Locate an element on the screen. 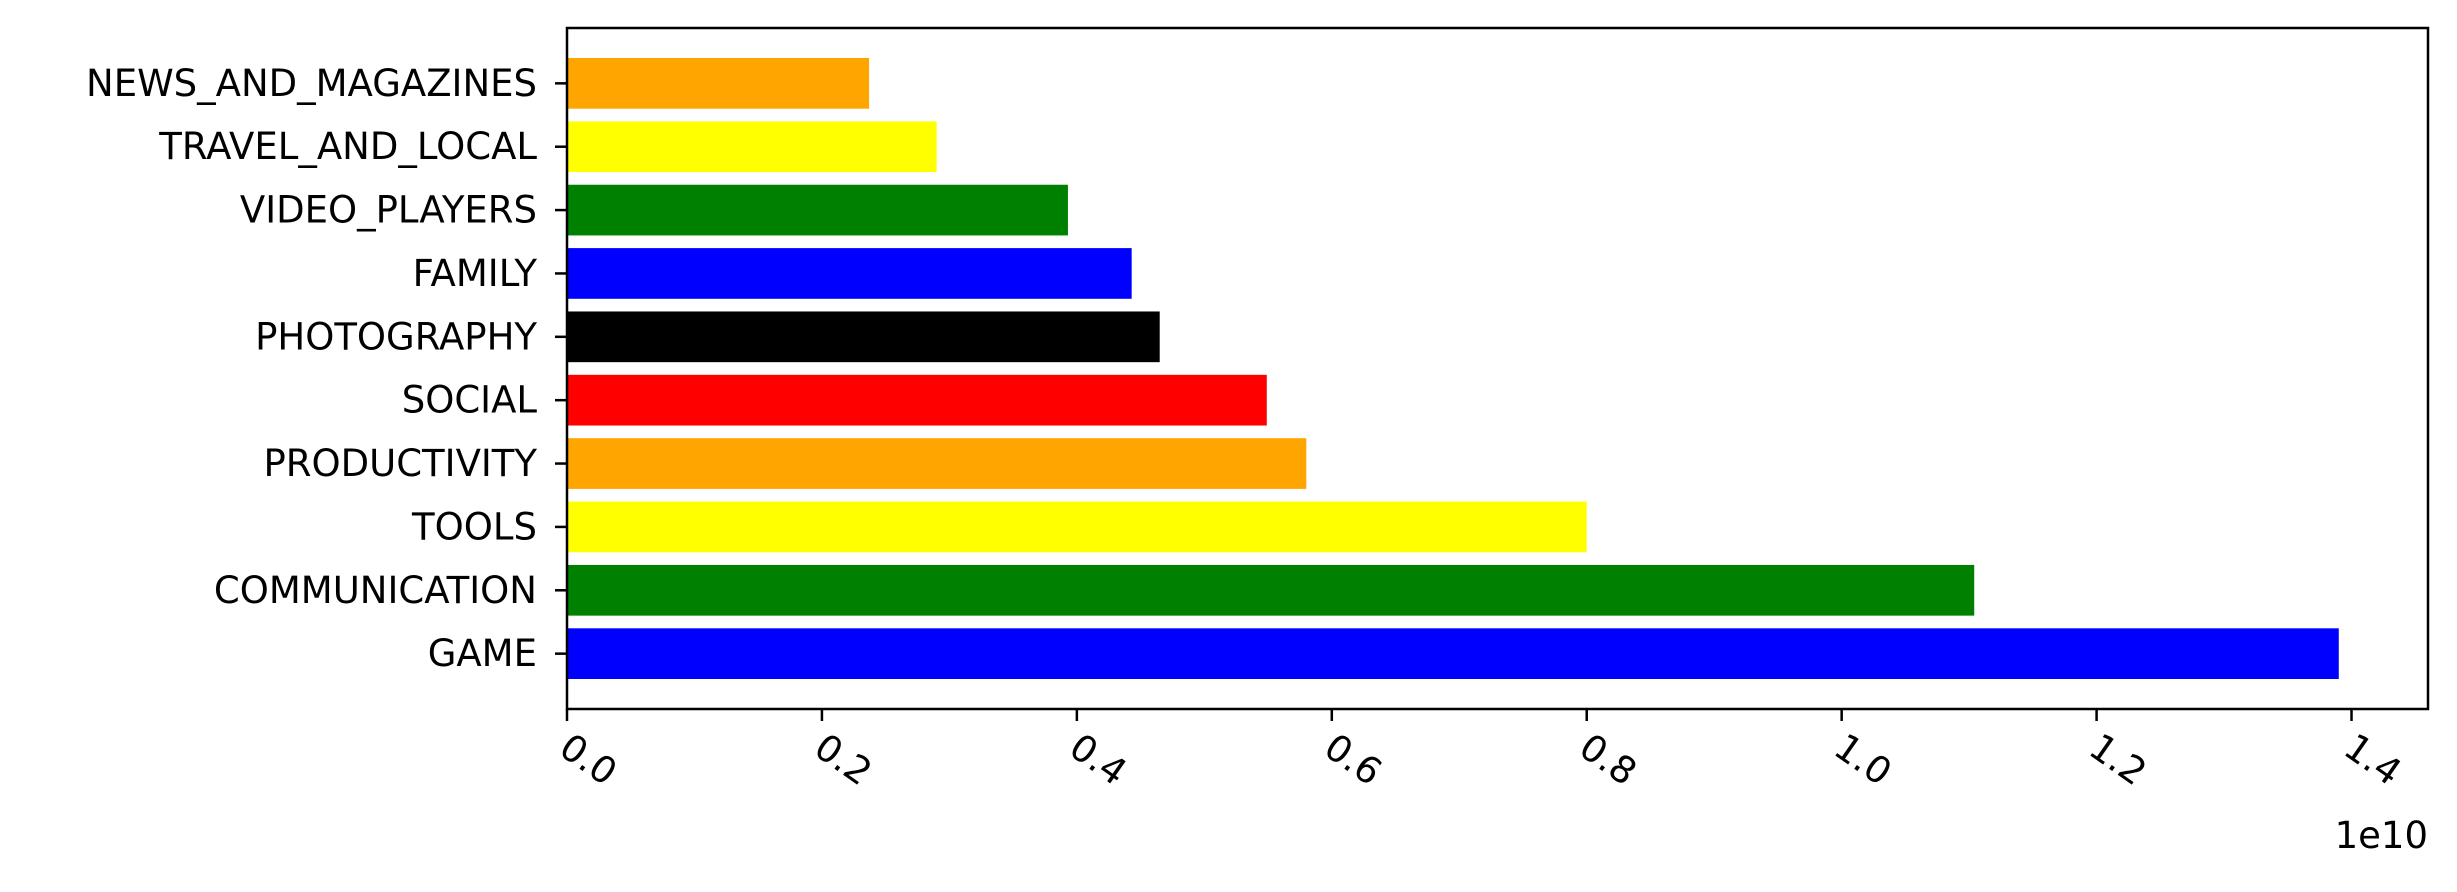 The width and height of the screenshot is (2457, 892). x-tick-label: 0.0 is located at coordinates (588, 759).